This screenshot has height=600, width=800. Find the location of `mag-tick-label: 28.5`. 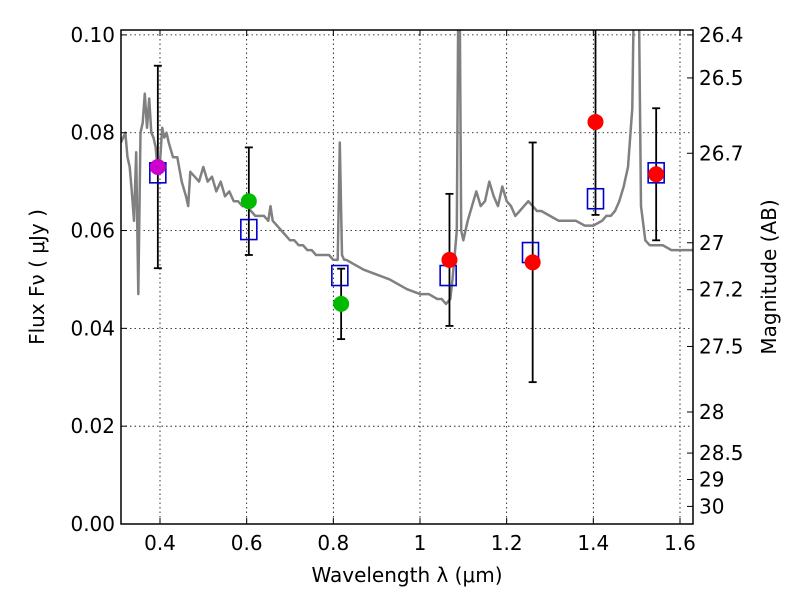

mag-tick-label: 28.5 is located at coordinates (721, 453).